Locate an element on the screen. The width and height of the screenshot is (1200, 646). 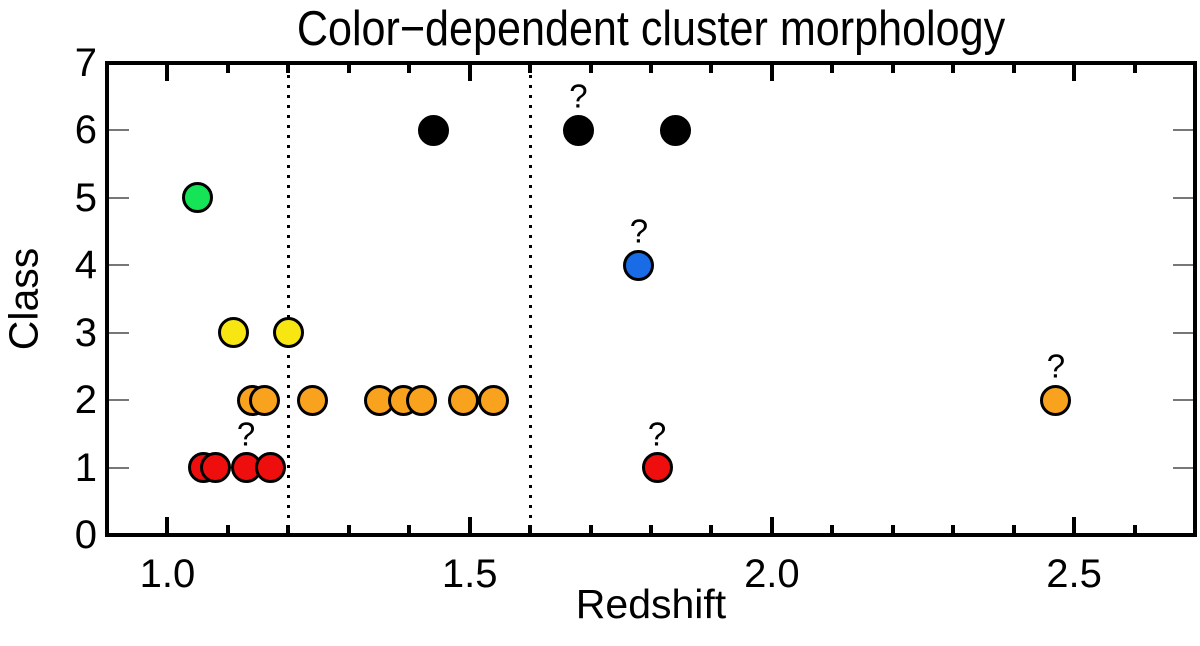
chart-title: Color−dependent cluster morphology is located at coordinates (651, 29).